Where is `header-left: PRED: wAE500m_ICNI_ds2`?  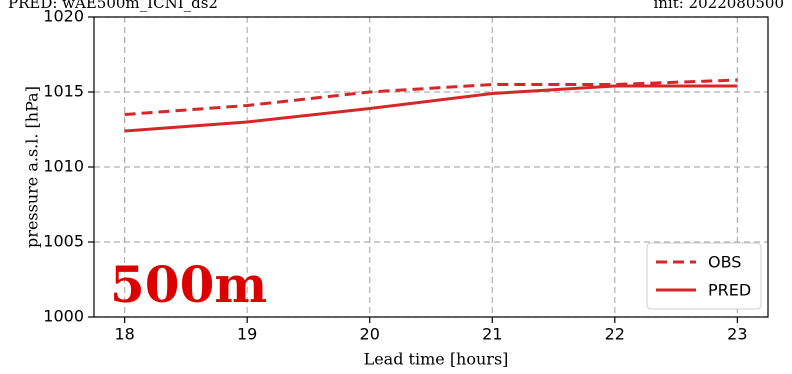 header-left: PRED: wAE500m_ICNI_ds2 is located at coordinates (113, 6).